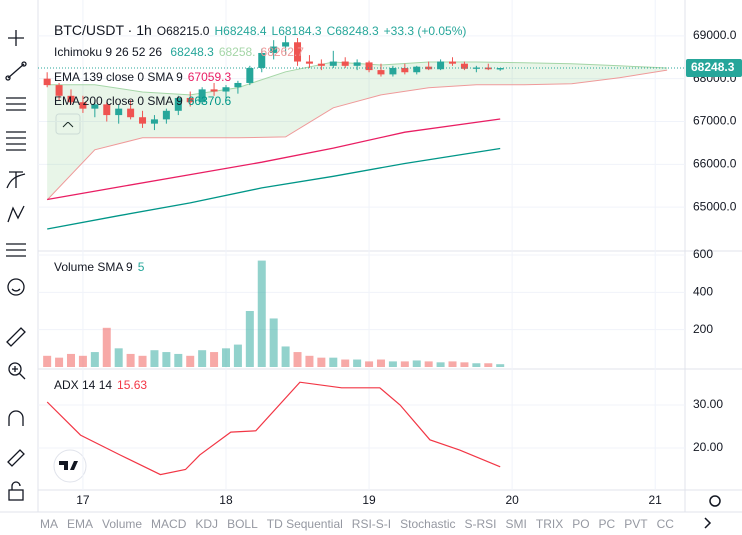  Describe the element at coordinates (549, 524) in the screenshot. I see `indicator-button: TRIX` at that location.